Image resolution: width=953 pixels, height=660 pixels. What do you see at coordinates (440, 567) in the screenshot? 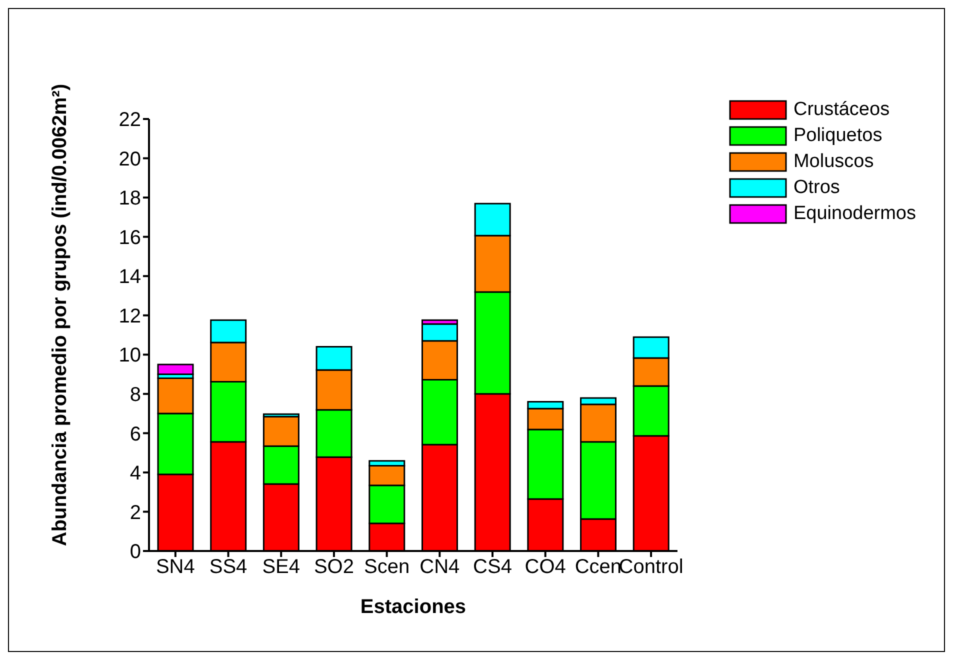
I see `x-tick-label: CN4` at bounding box center [440, 567].